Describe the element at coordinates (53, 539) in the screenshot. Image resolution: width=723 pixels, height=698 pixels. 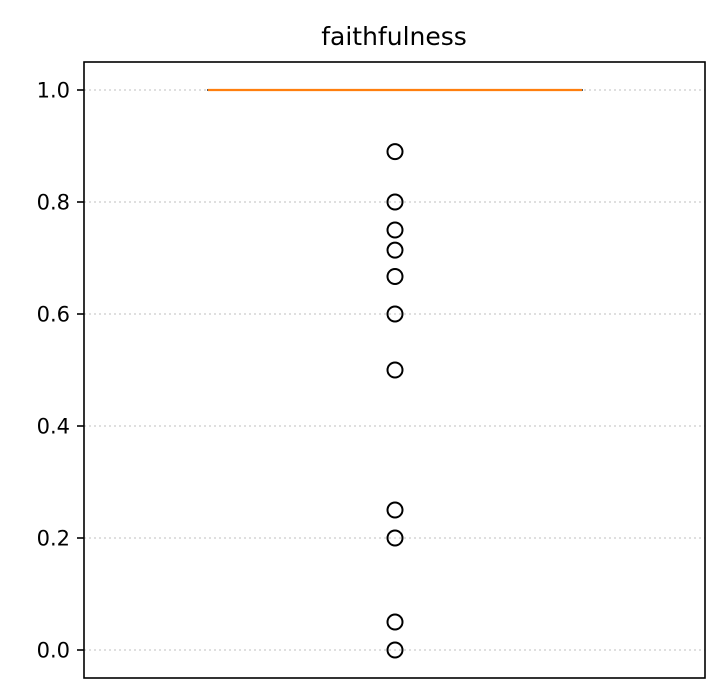
I see `y-tick-label: 0.2` at that location.